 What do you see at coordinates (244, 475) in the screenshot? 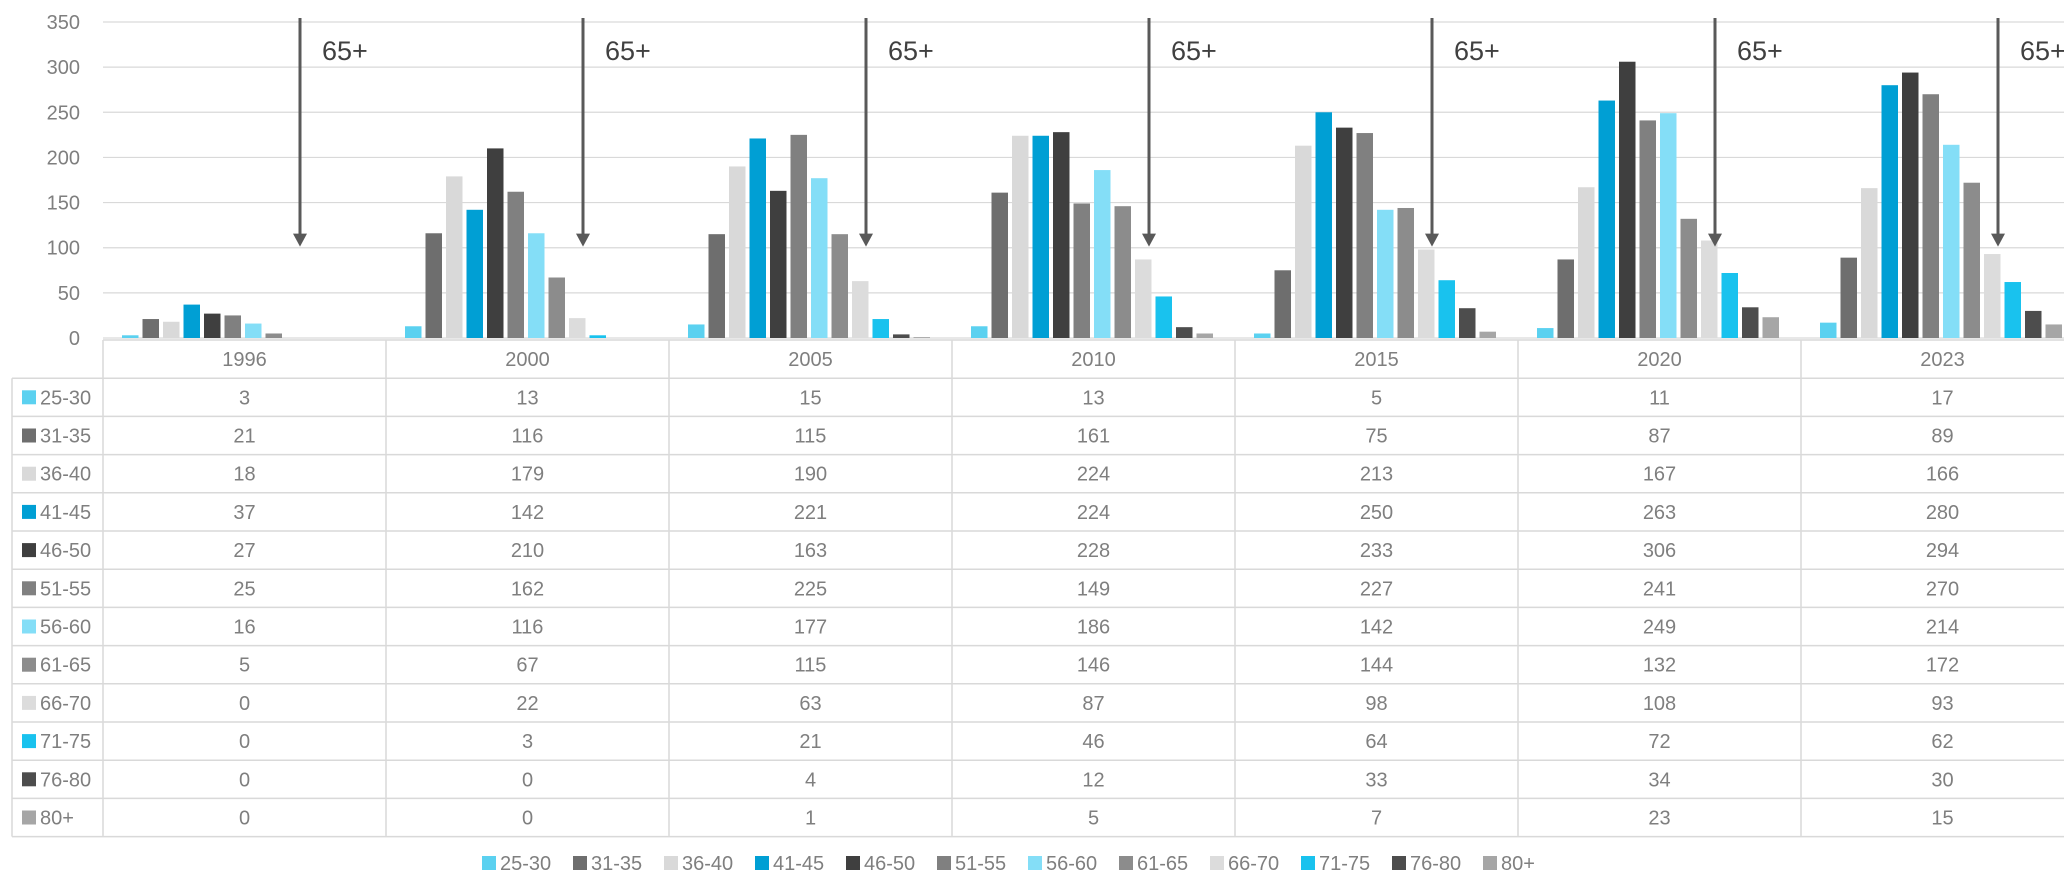
I see `data-label: 18` at bounding box center [244, 475].